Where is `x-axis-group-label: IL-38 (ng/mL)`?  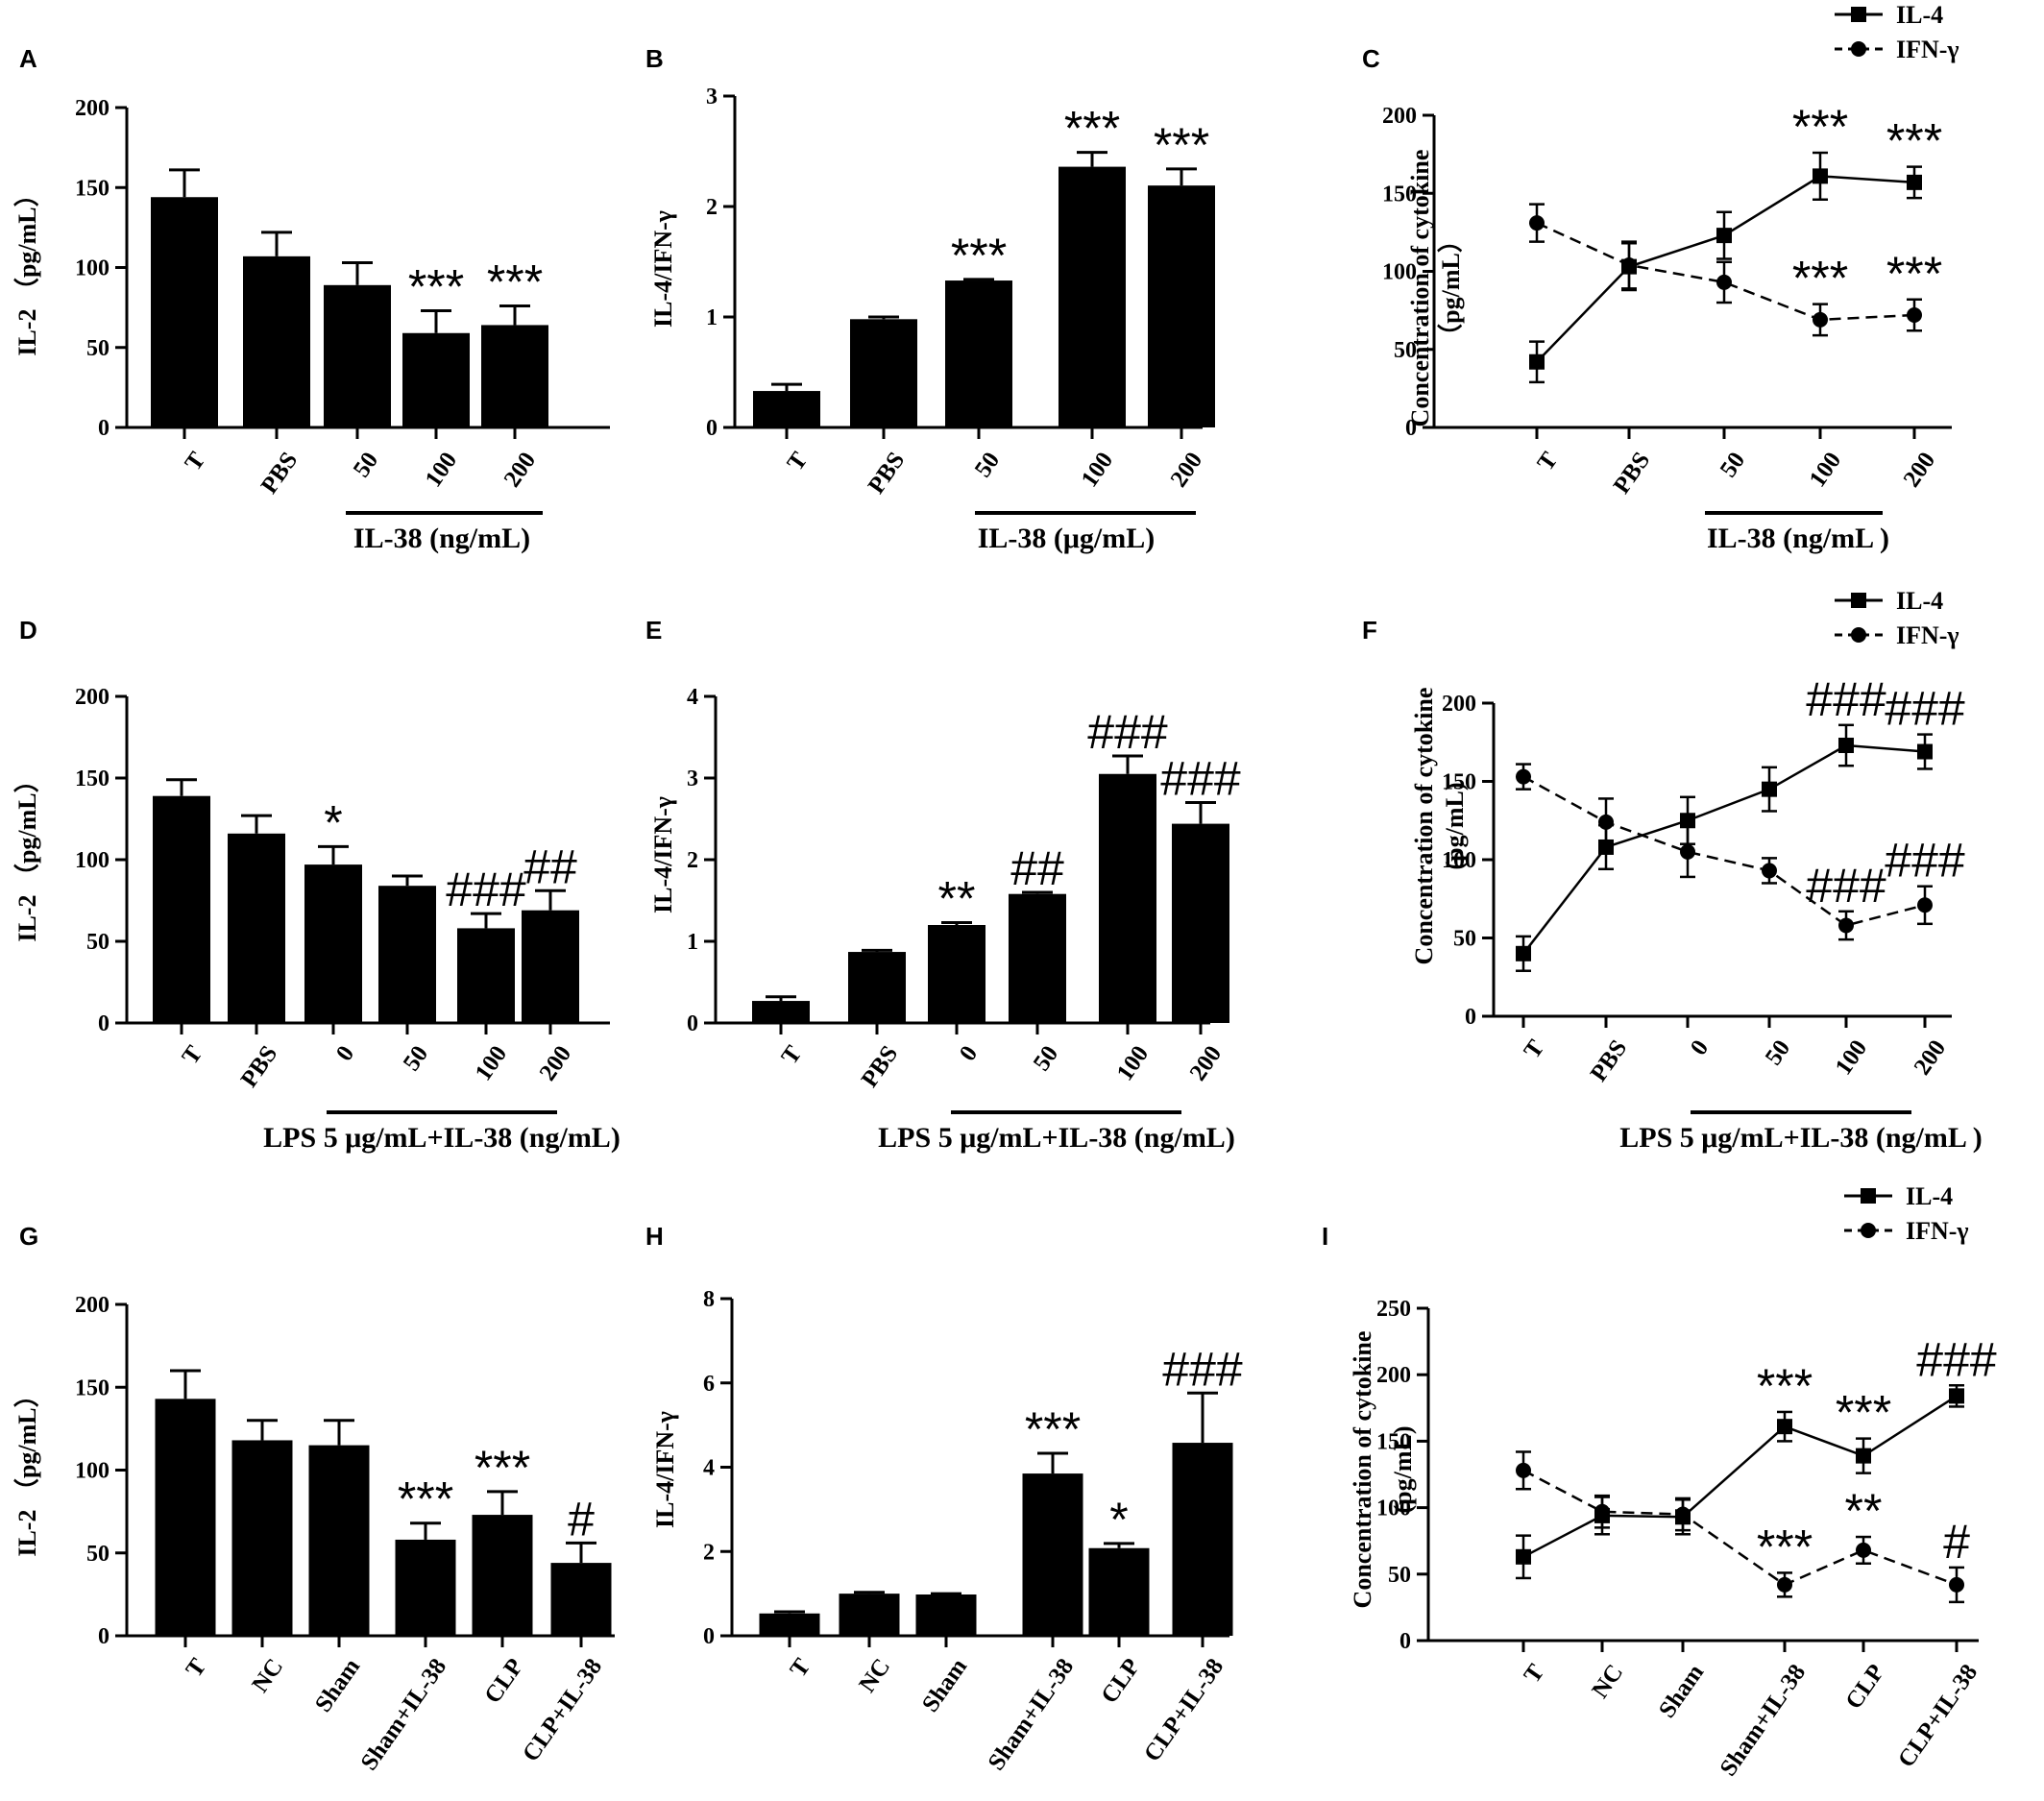
x-axis-group-label: IL-38 (ng/mL) is located at coordinates (441, 538).